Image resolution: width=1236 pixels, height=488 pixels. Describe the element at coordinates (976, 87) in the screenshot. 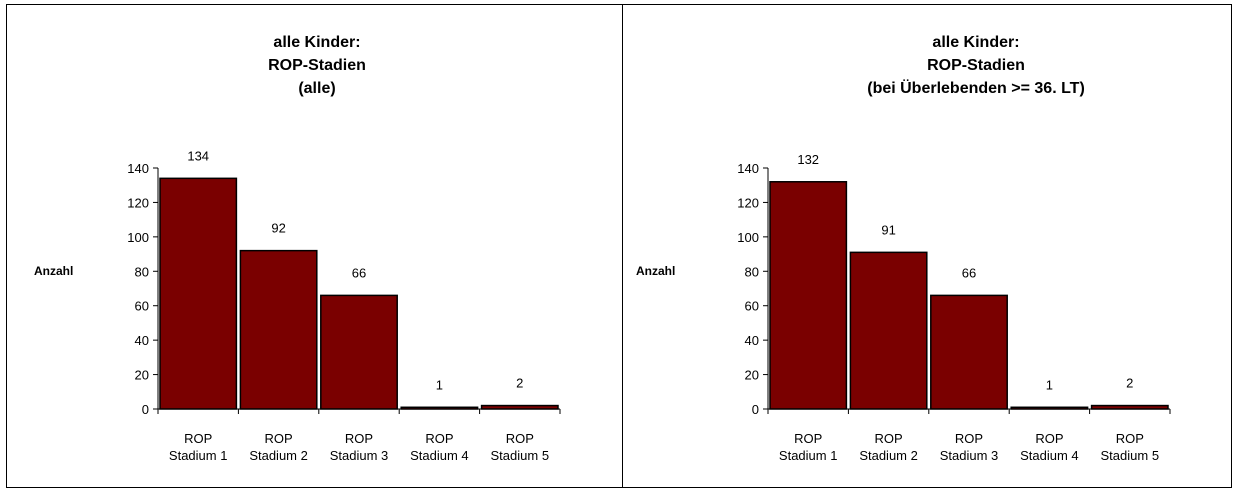

I see `chart-title-line-3: (bei Überlebenden >= 36. LT)` at that location.